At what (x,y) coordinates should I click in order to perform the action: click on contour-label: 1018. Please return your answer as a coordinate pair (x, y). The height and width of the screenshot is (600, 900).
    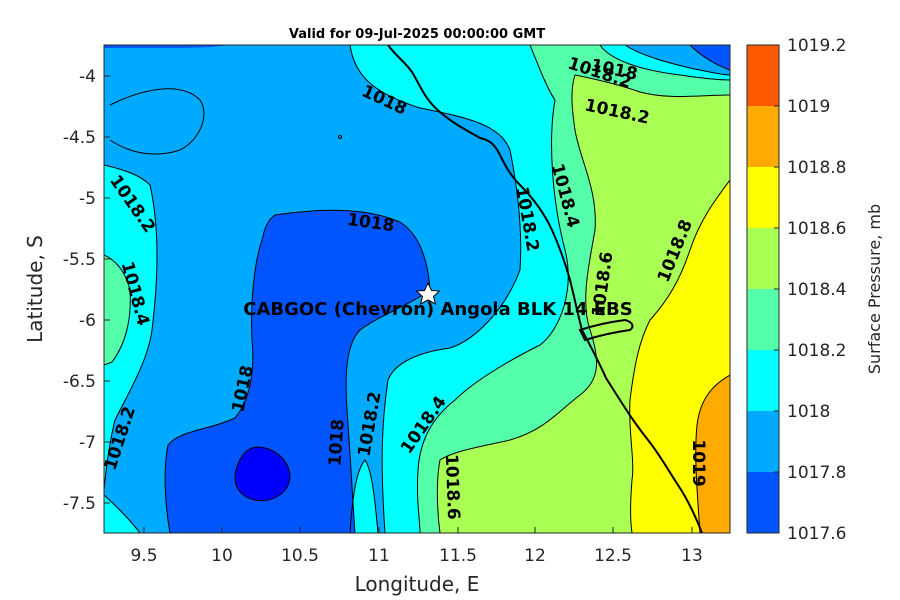
    Looking at the image, I should click on (336, 442).